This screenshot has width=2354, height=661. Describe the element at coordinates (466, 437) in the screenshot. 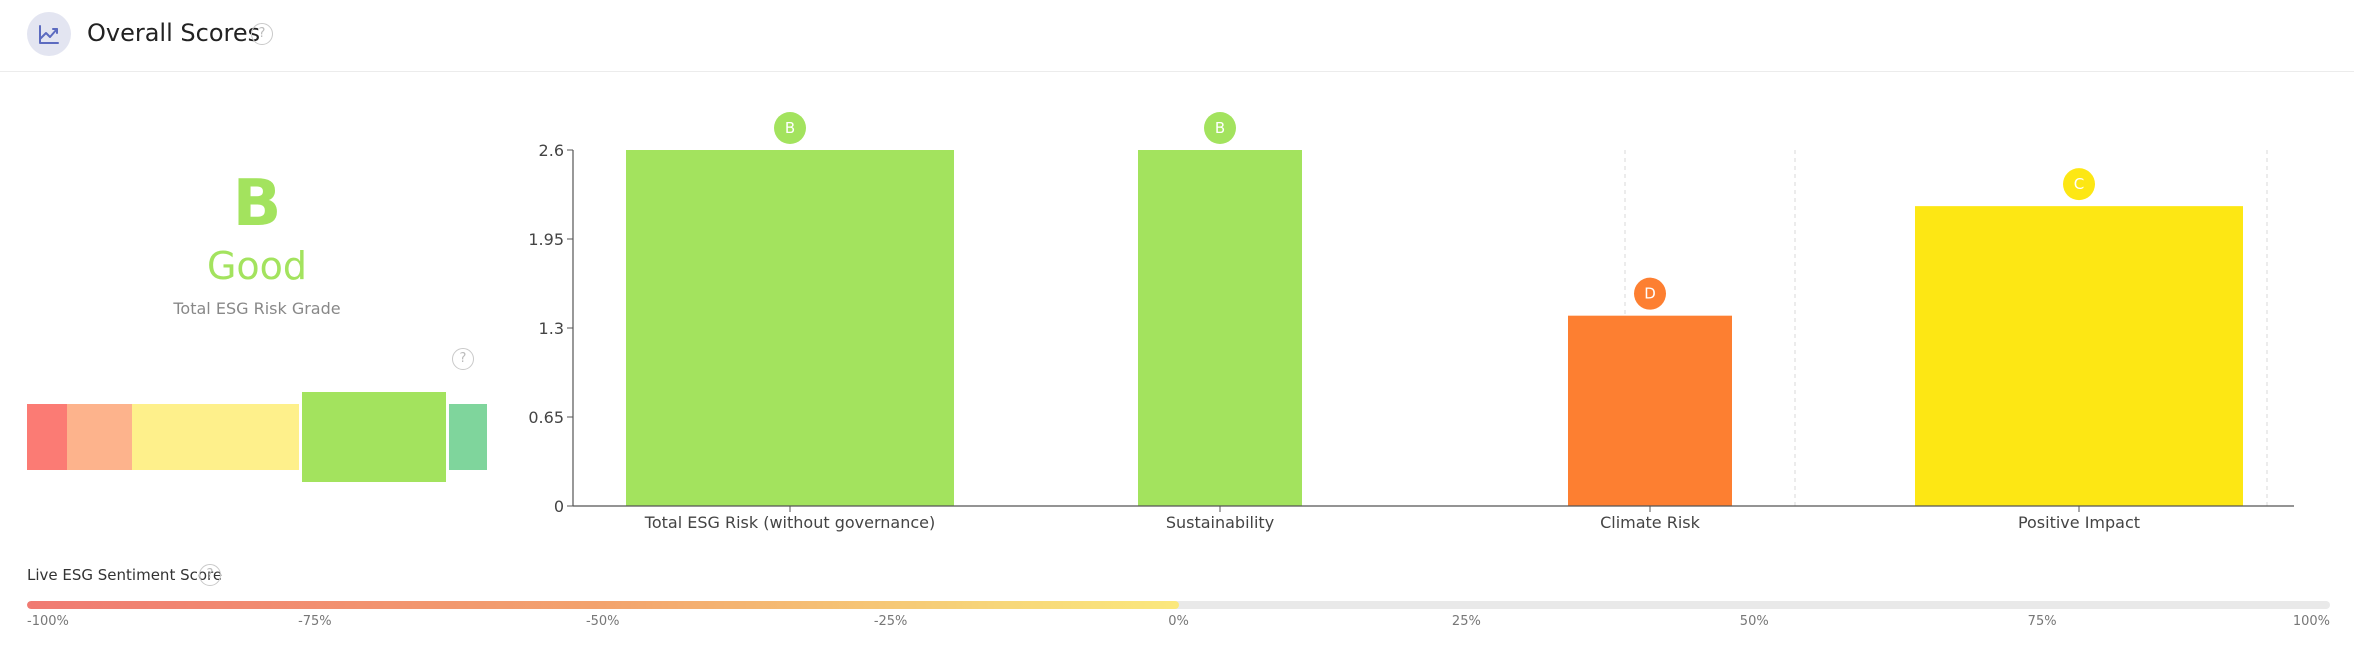

I see `grade-scale-segment-a` at that location.